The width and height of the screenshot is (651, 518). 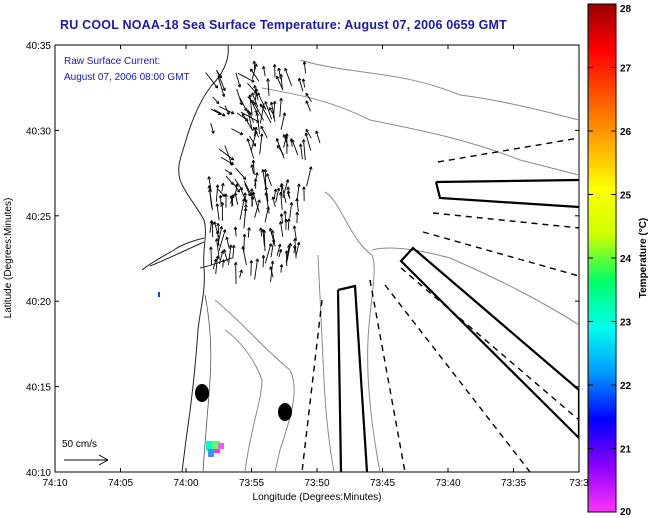 I want to click on x-tick-label: 73:3, so click(x=579, y=483).